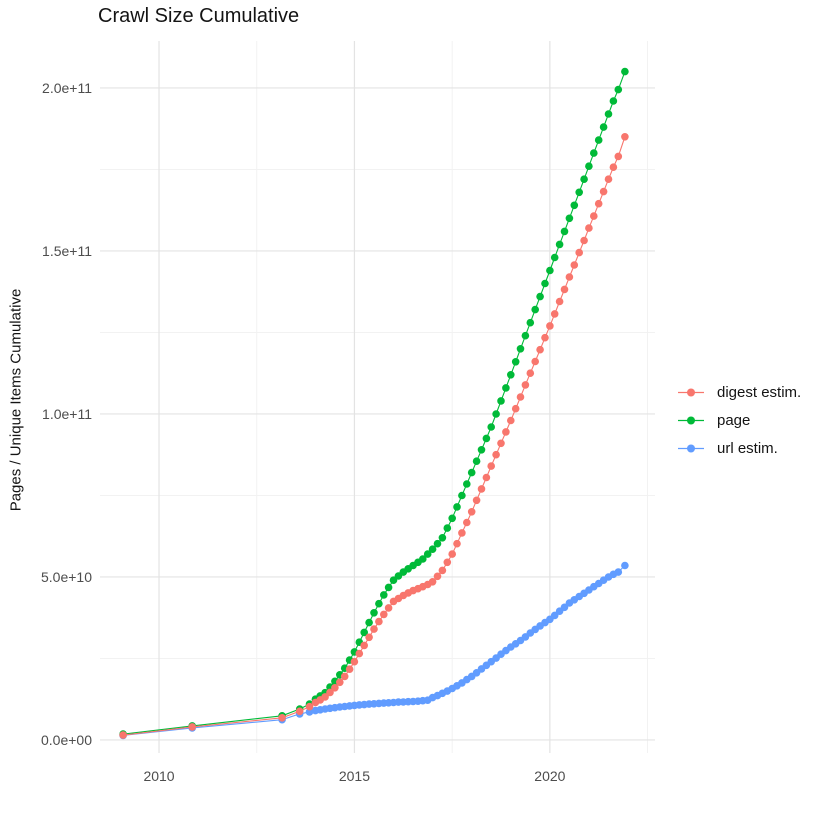 This screenshot has width=826, height=827. Describe the element at coordinates (739, 392) in the screenshot. I see `legend-item-digest-estim: digest estim.` at that location.